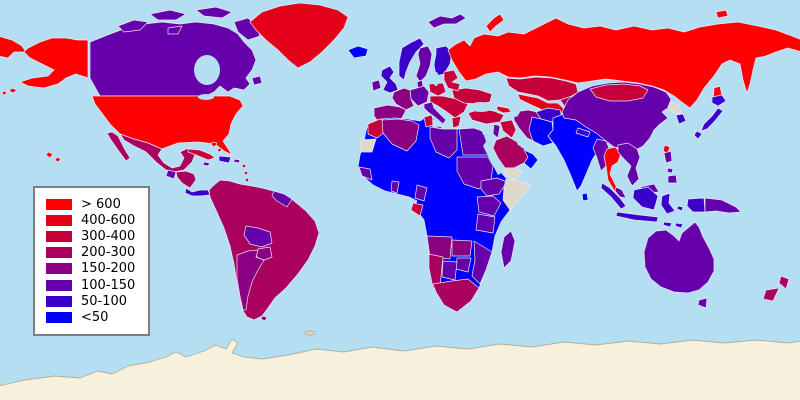 The image size is (800, 400). I want to click on honduras-nicaragua, so click(186, 179).